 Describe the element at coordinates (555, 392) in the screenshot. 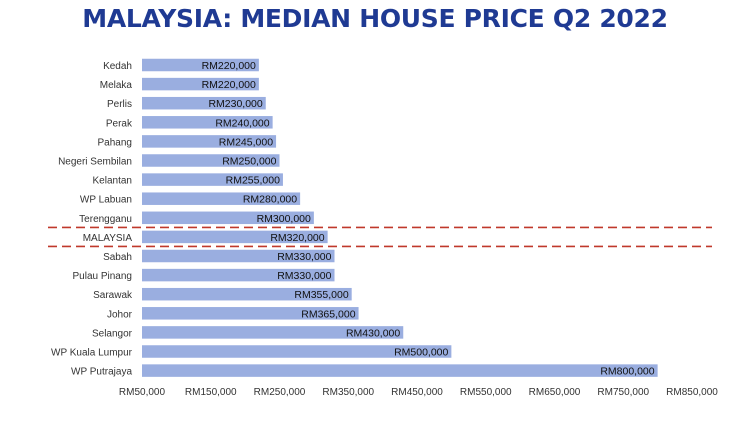

I see `x-tick-label: RM650,000` at that location.